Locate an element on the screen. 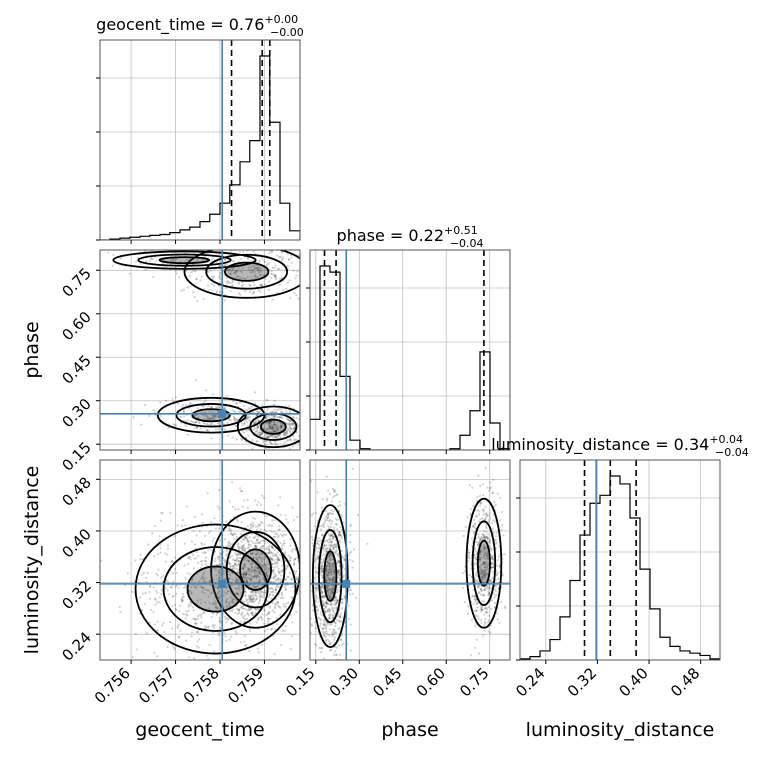  x-tick-label-phase: 0.45 is located at coordinates (387, 682).